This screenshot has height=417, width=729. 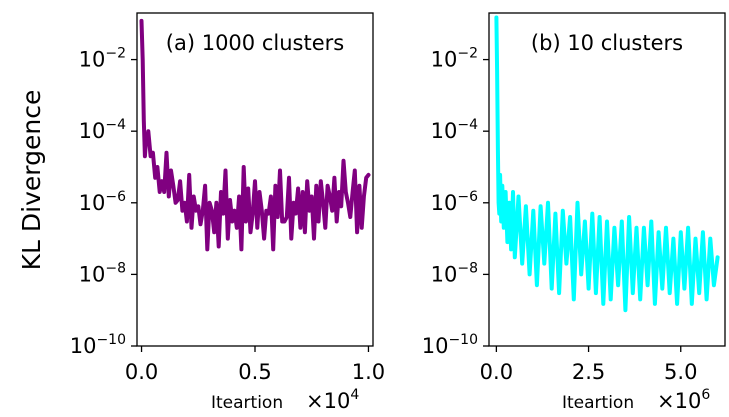 I want to click on panel-a-x-axis-label: Iteartion, so click(x=247, y=403).